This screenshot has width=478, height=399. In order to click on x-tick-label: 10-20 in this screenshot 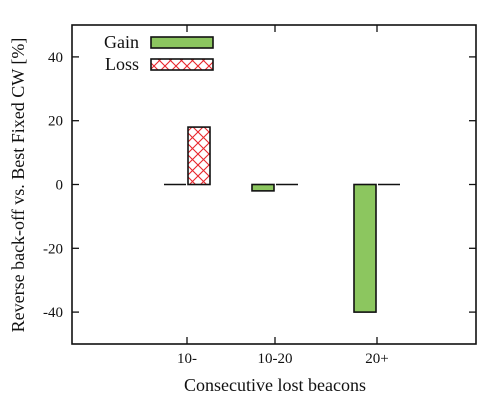, I will do `click(275, 359)`.